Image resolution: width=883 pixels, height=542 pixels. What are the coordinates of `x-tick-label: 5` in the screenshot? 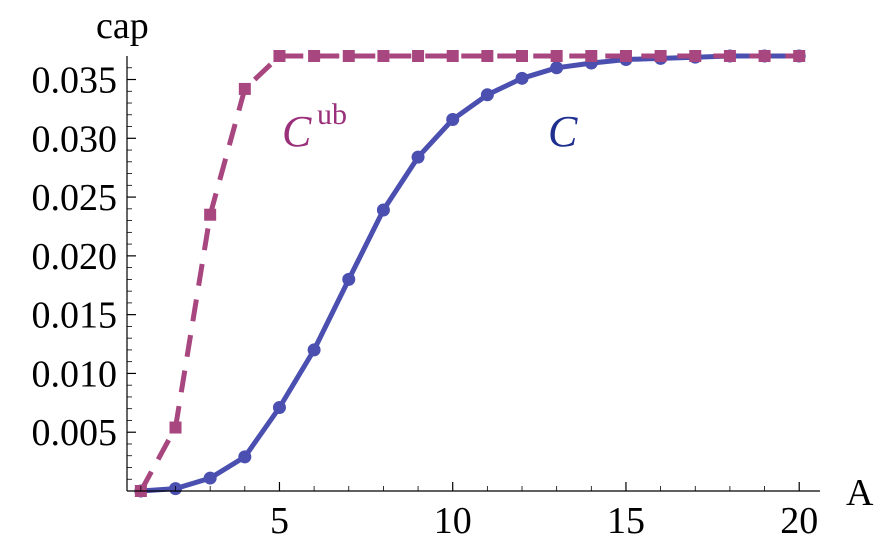 It's located at (279, 521).